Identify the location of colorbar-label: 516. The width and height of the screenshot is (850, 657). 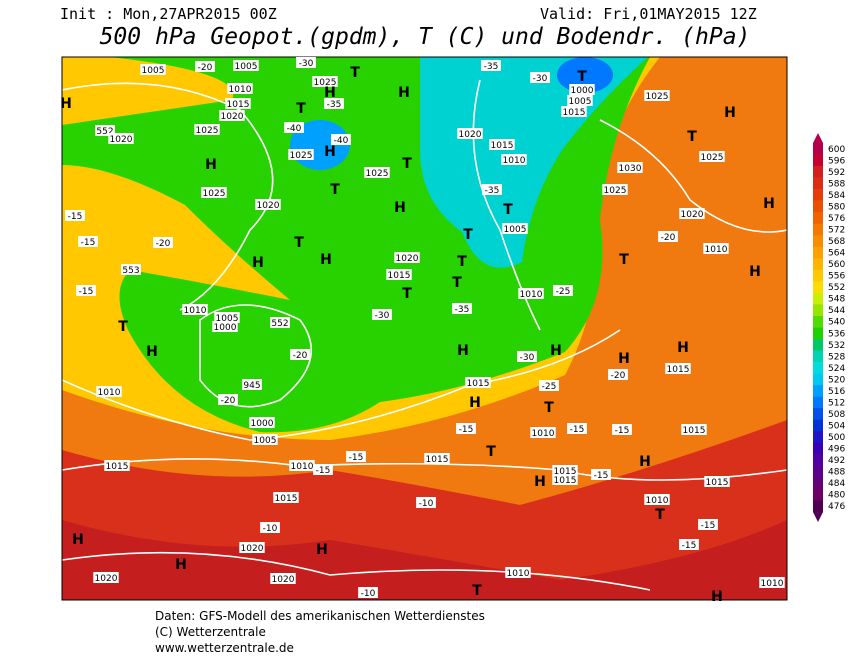
(836, 392).